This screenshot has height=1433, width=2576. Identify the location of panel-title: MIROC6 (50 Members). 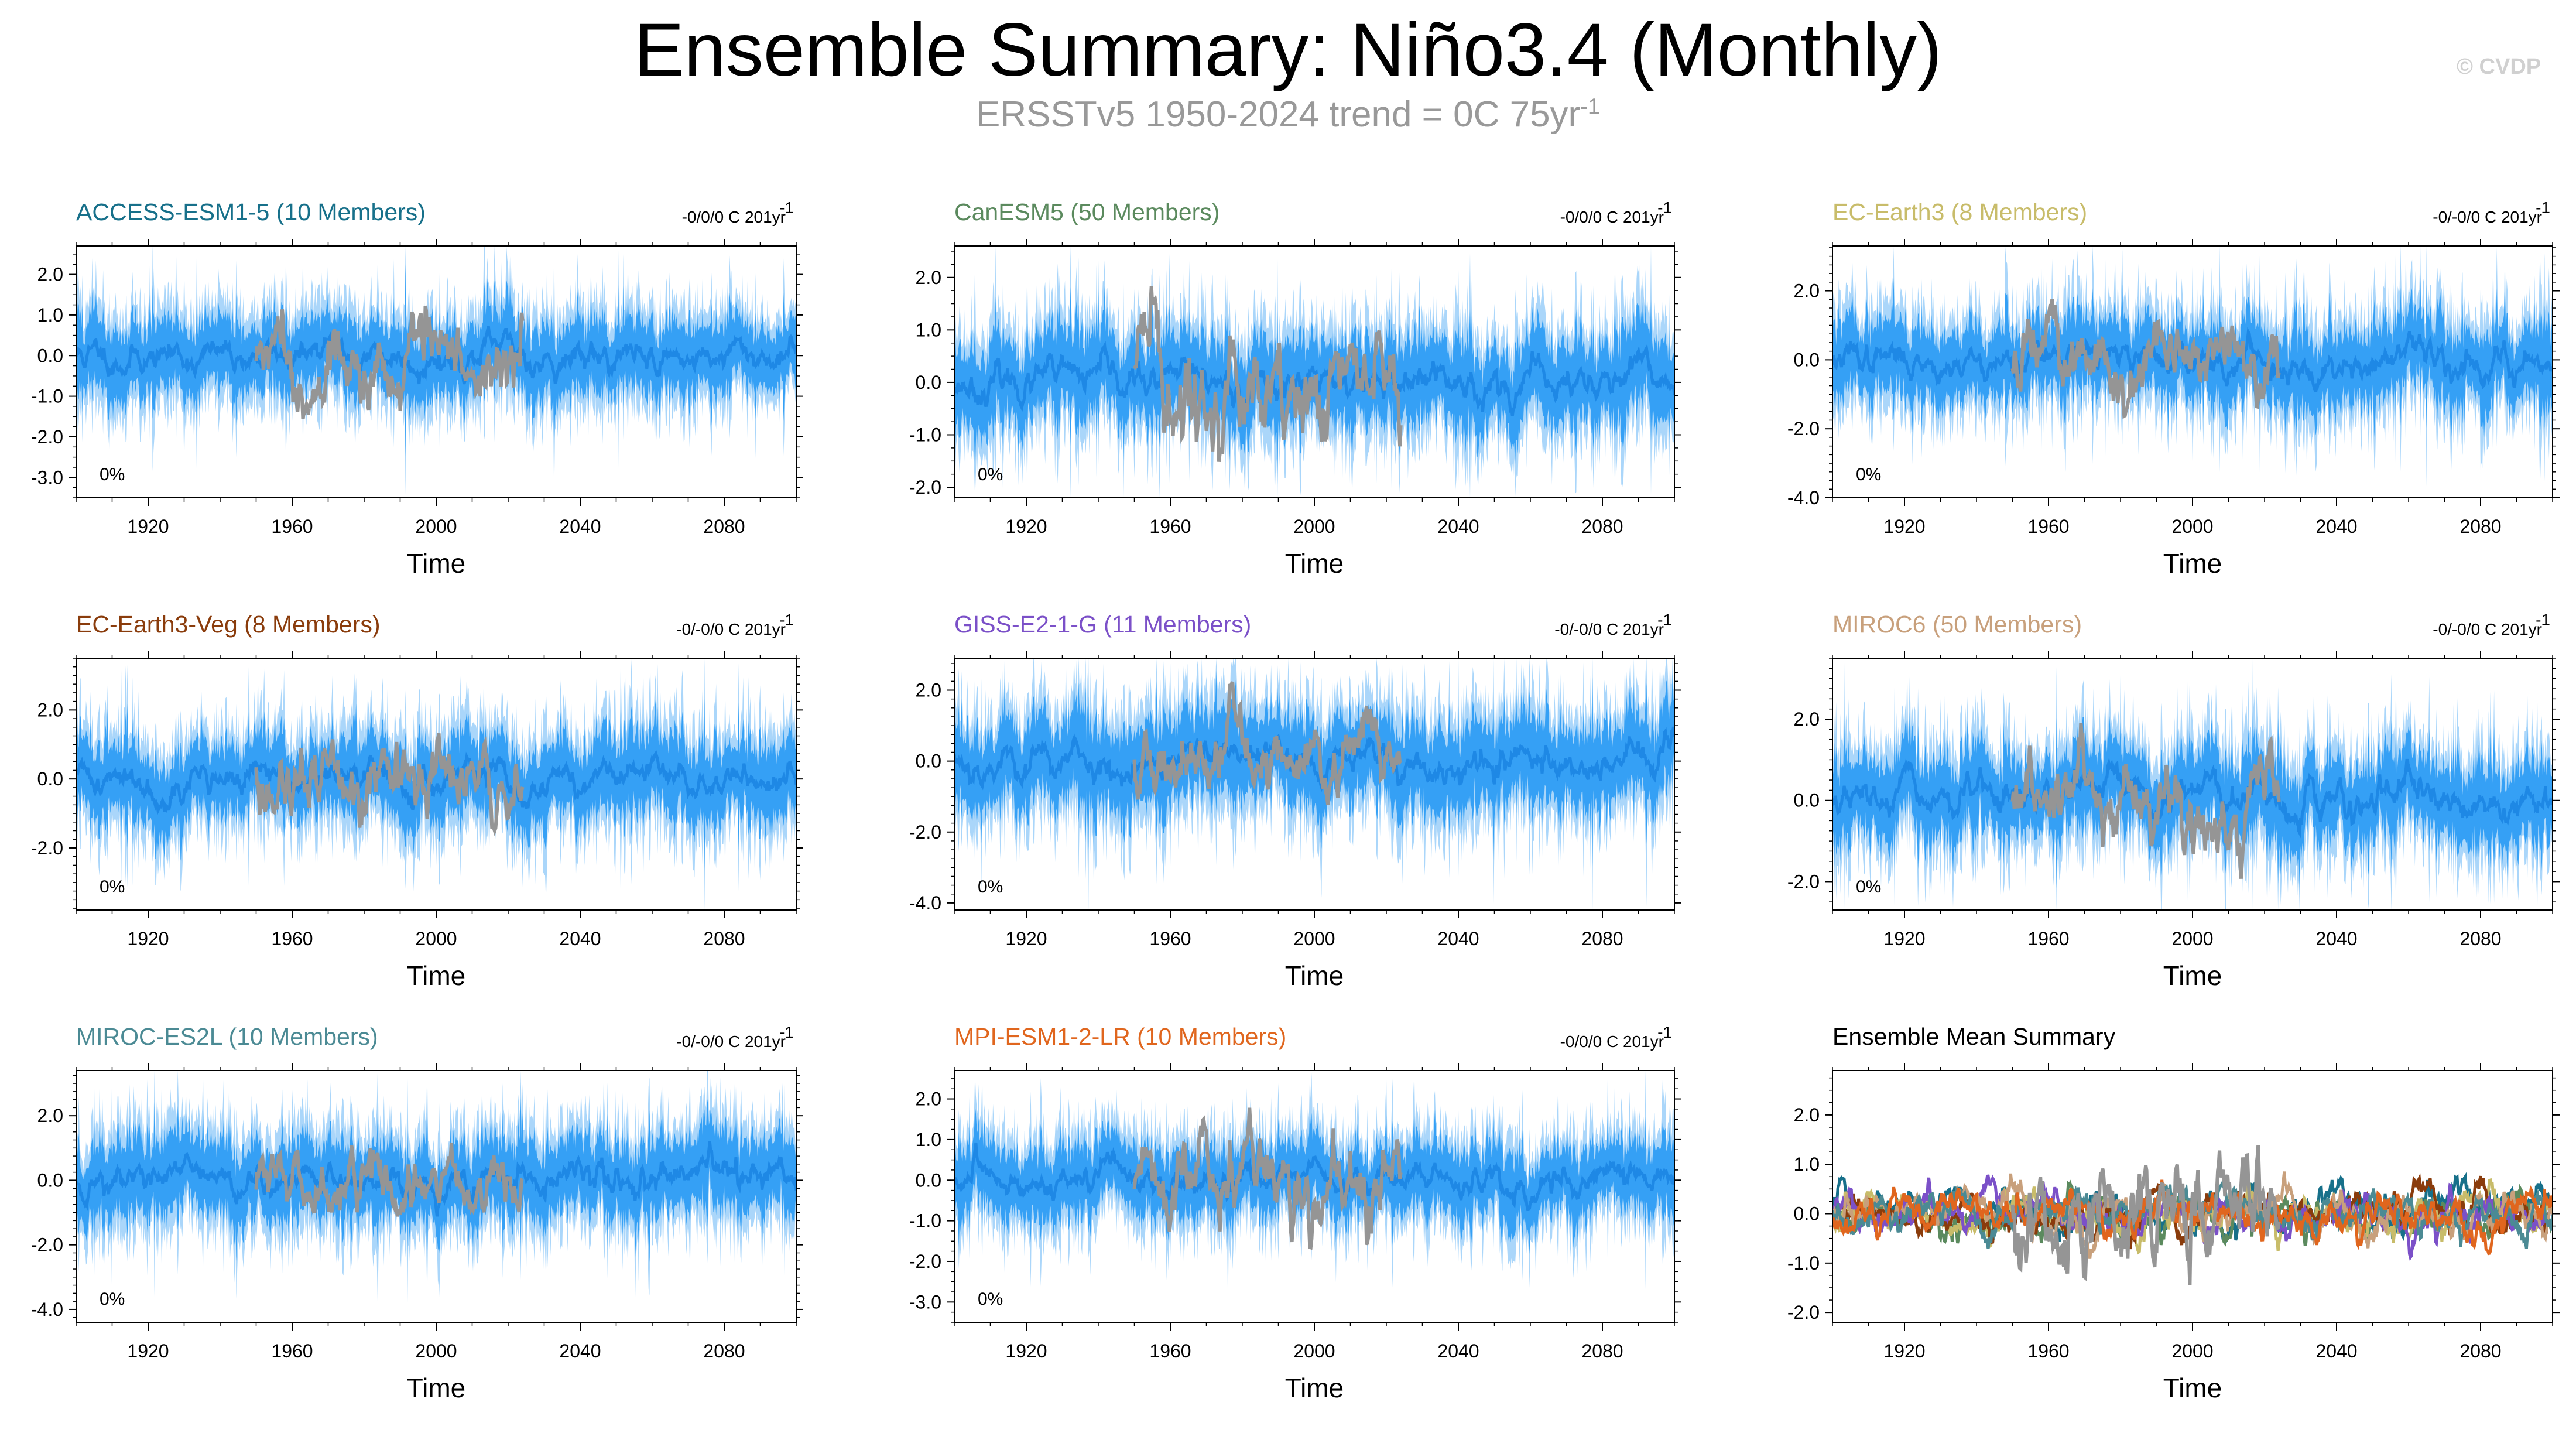
(1957, 624).